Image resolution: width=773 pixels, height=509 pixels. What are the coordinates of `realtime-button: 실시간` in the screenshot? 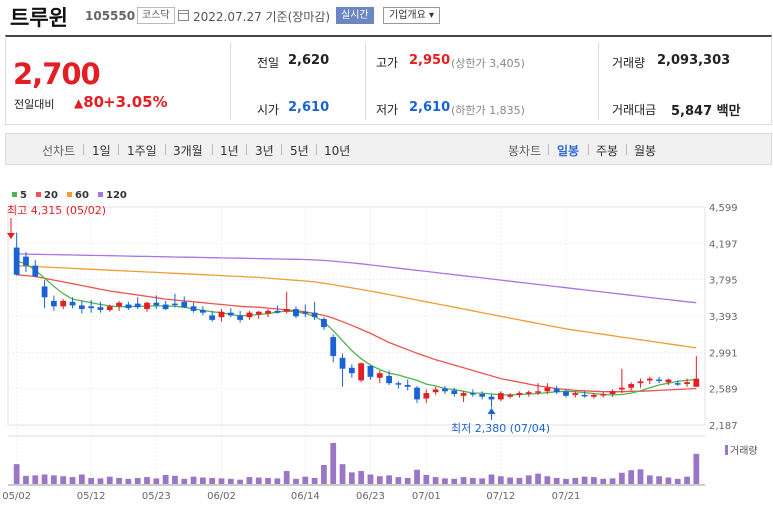 It's located at (355, 15).